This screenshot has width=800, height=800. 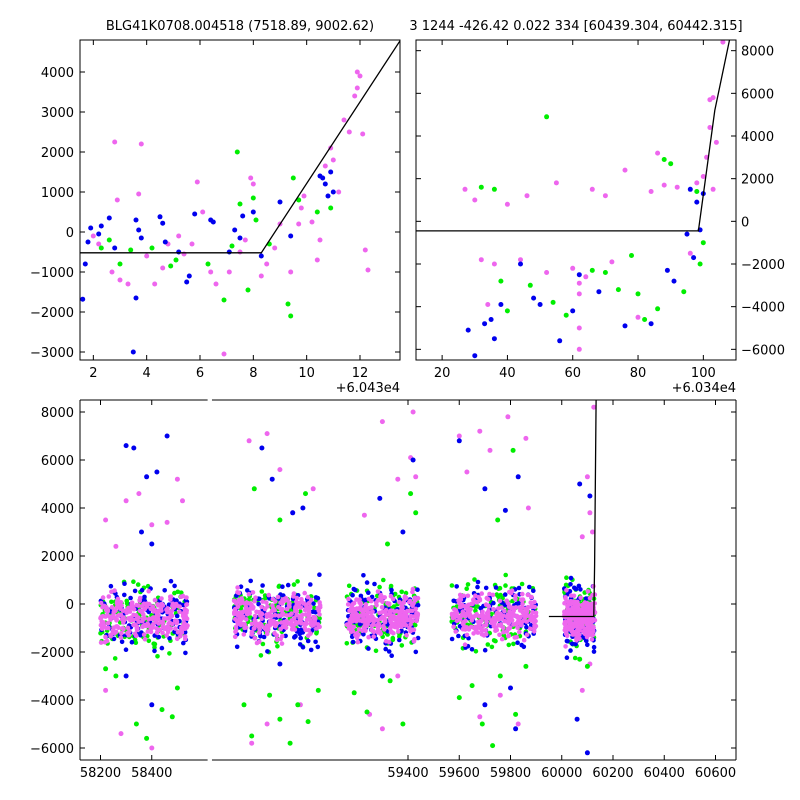 What do you see at coordinates (715, 773) in the screenshot?
I see `x-tick-label: 60600` at bounding box center [715, 773].